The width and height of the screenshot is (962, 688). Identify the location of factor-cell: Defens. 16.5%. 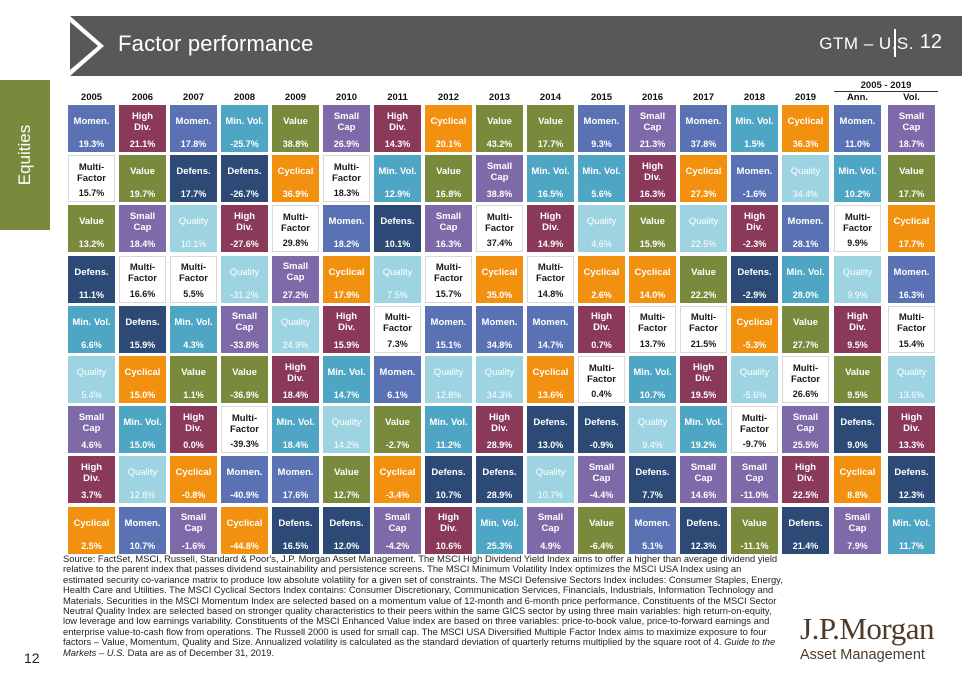
(295, 530).